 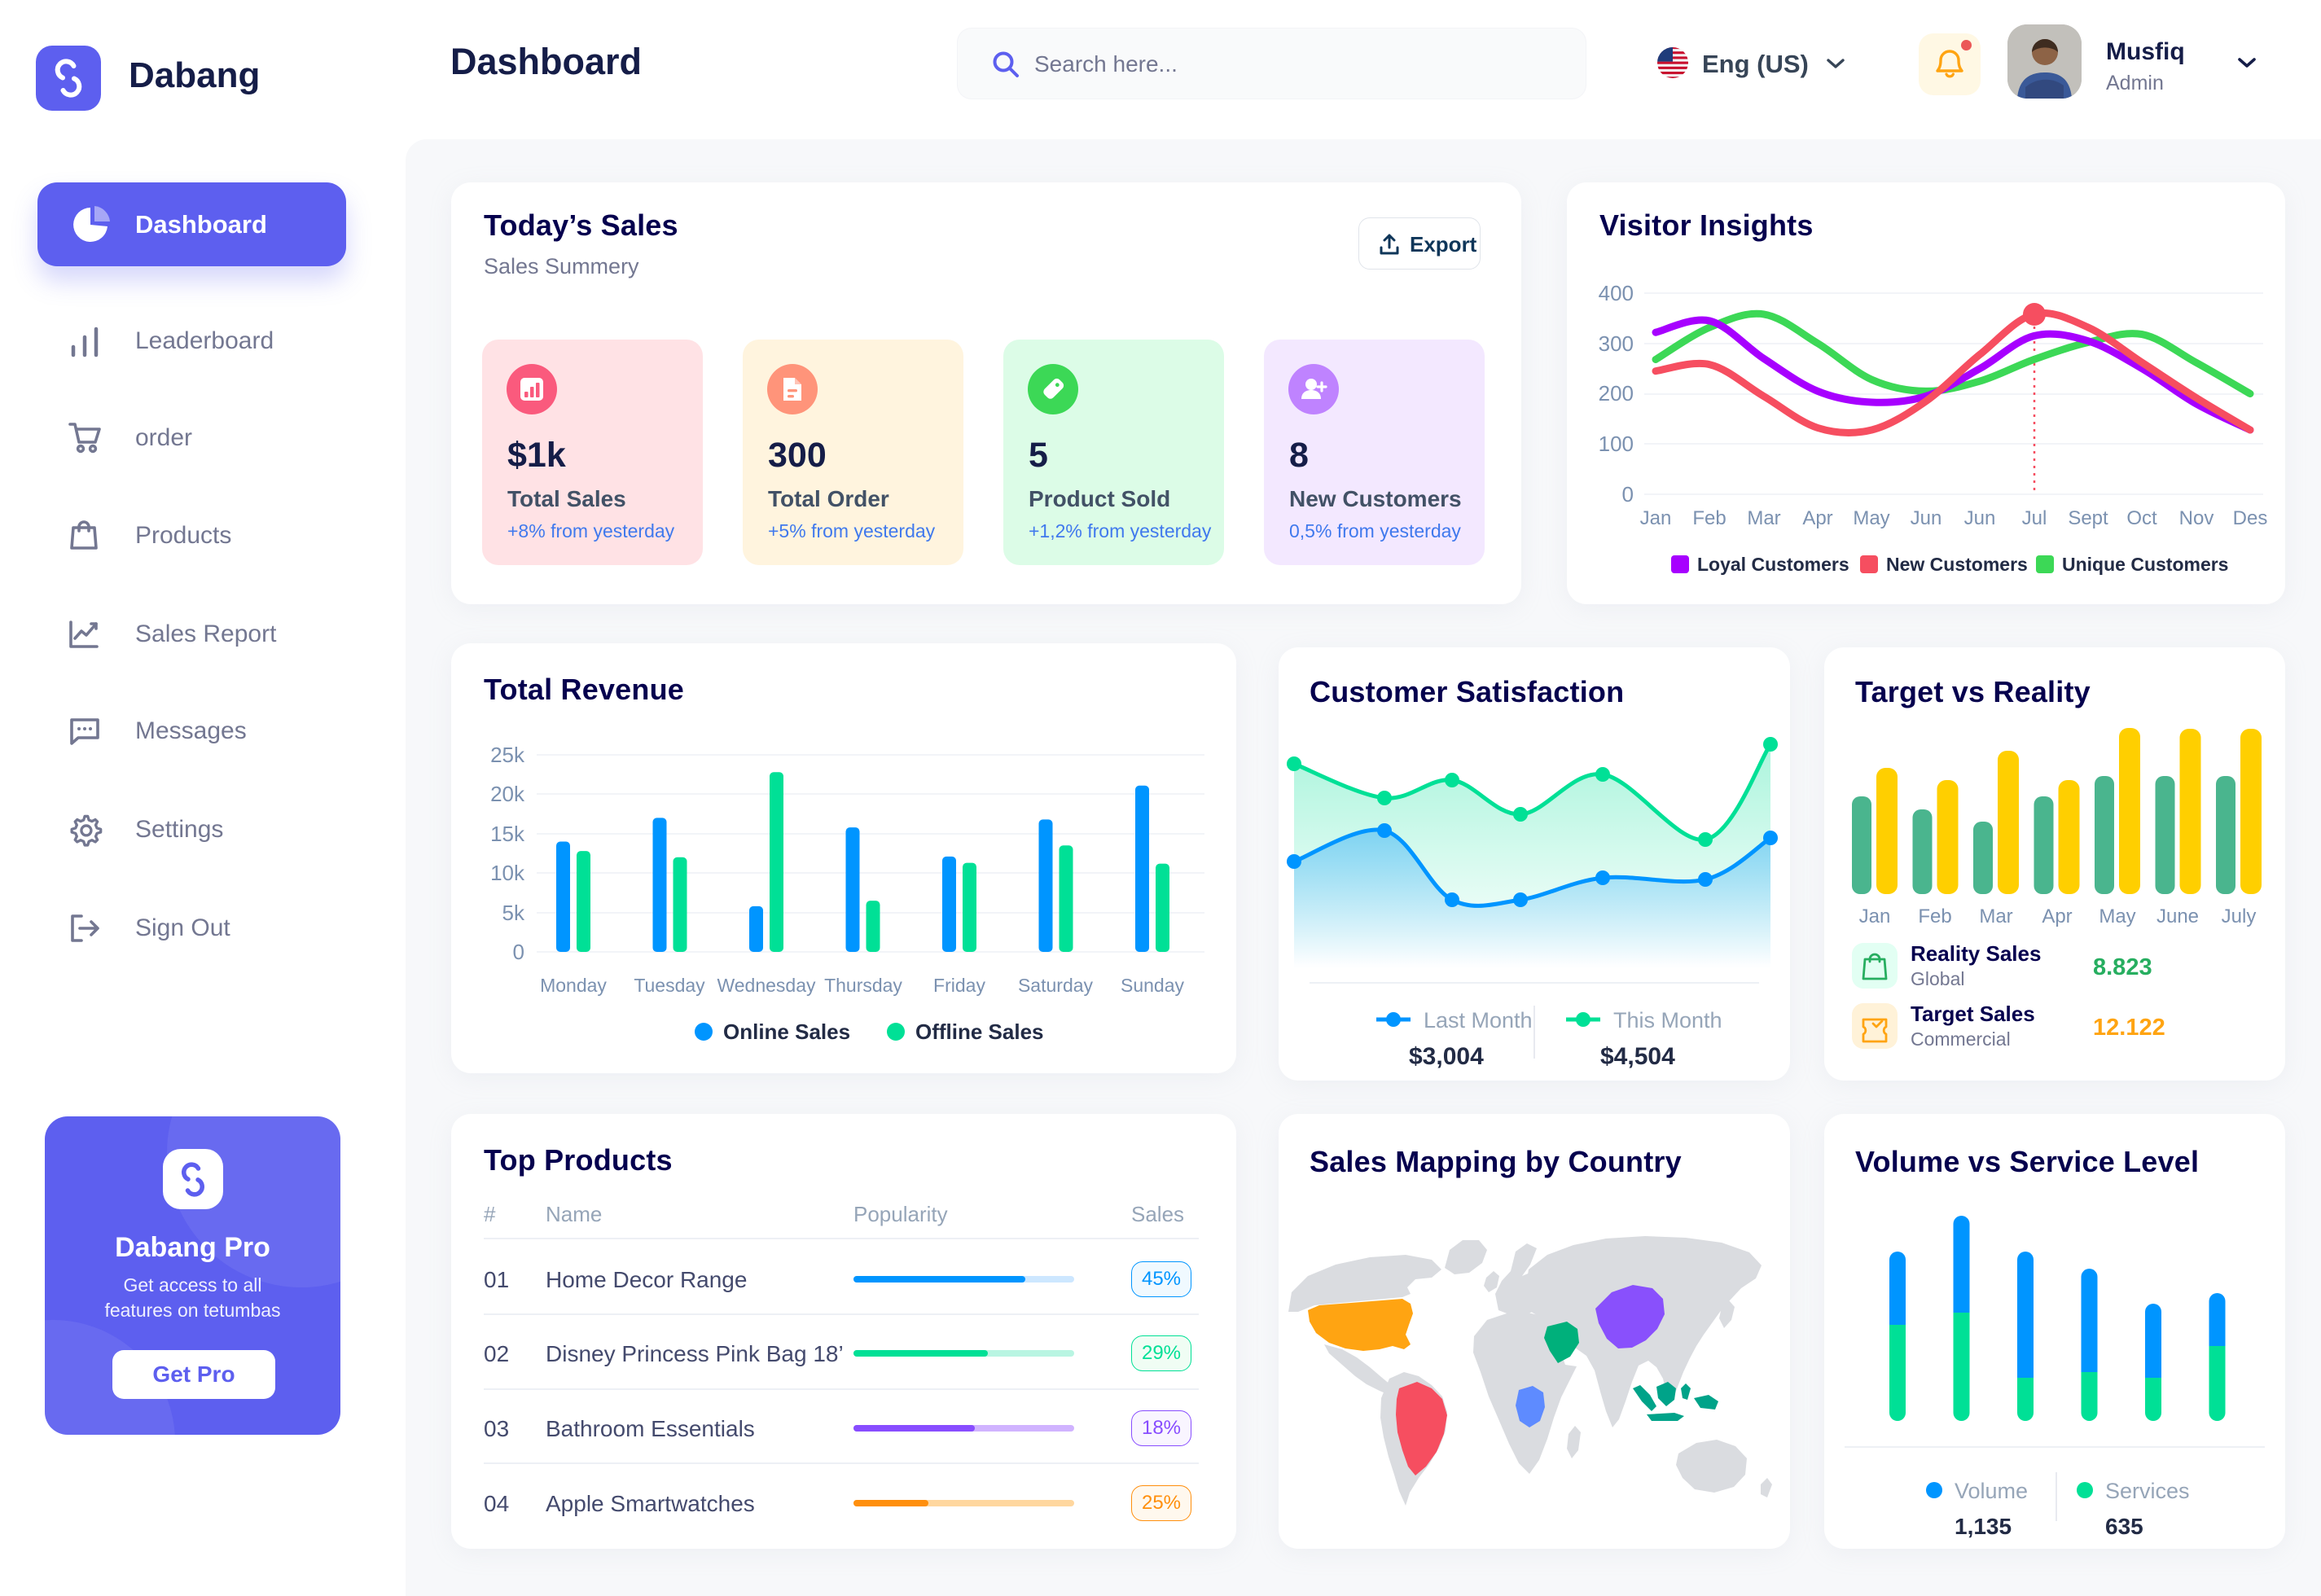 I want to click on svg-text: Nov, so click(x=2196, y=518).